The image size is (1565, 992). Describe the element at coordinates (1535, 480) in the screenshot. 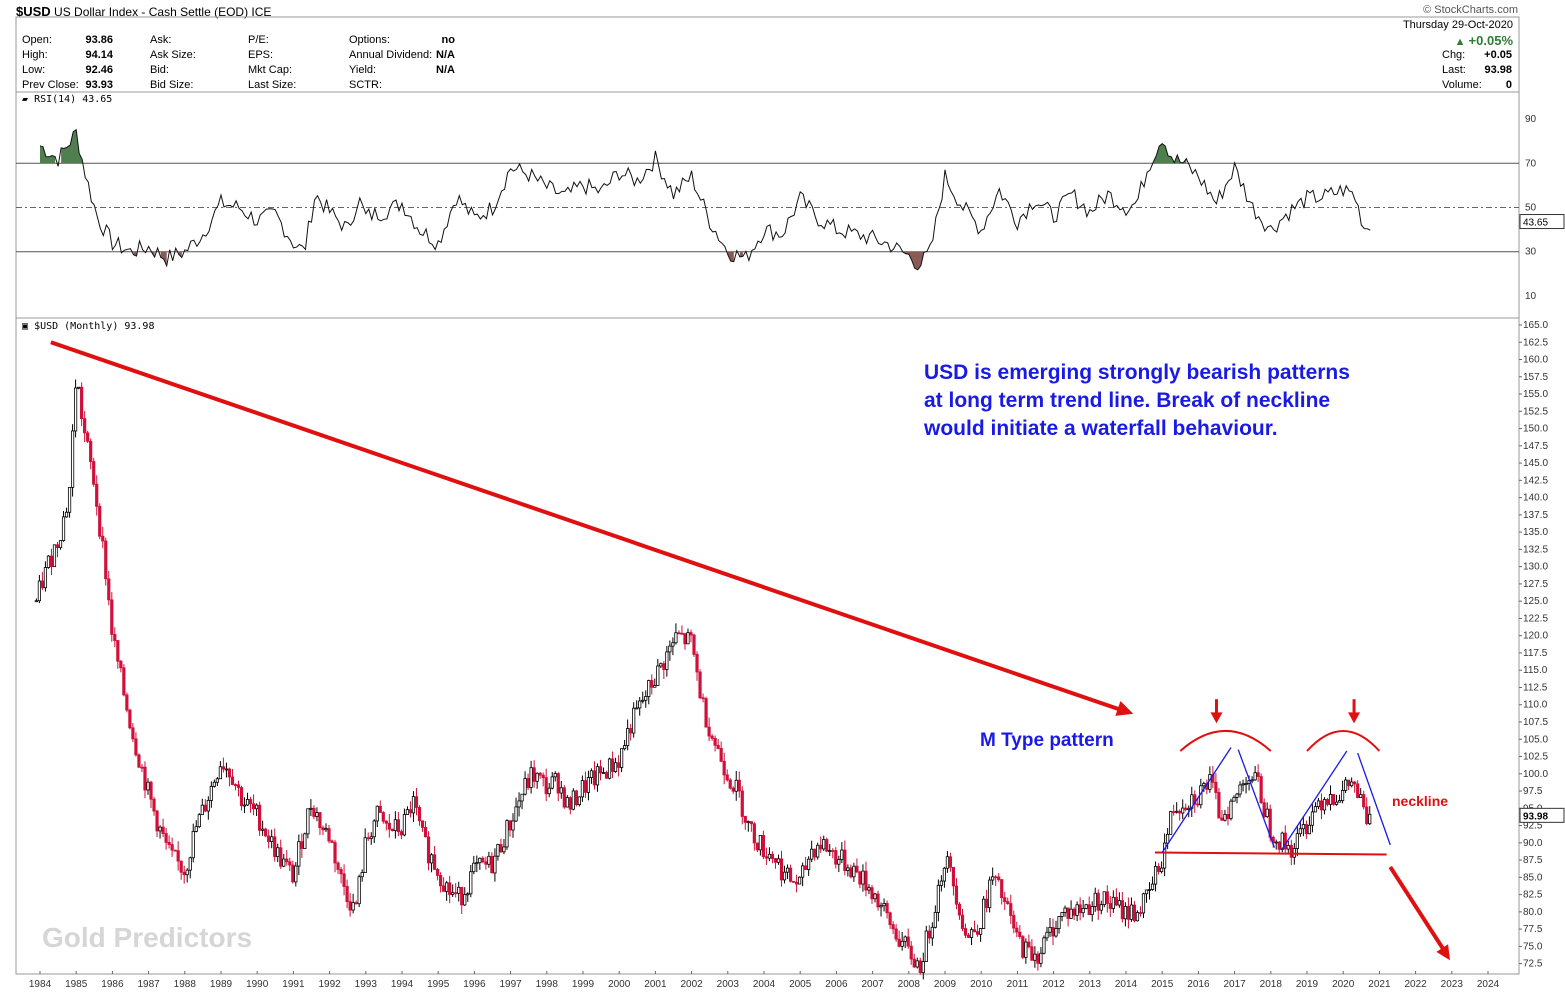

I see `price-y-tick: 142.5` at that location.